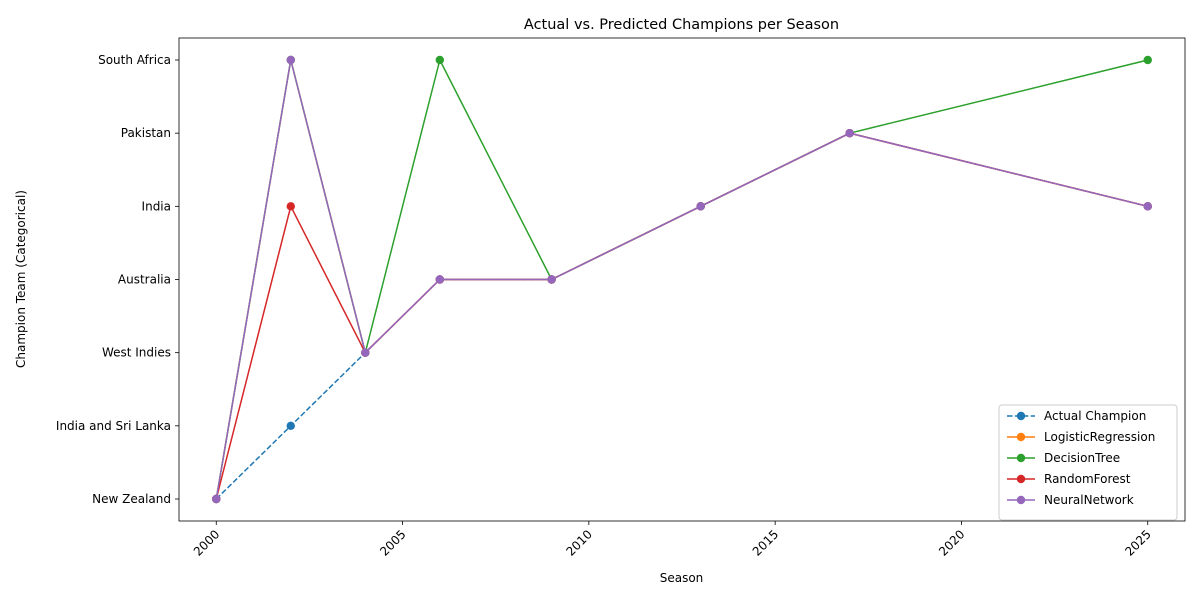 The image size is (1200, 600). I want to click on legend-label: NeuralNetwork, so click(1089, 500).